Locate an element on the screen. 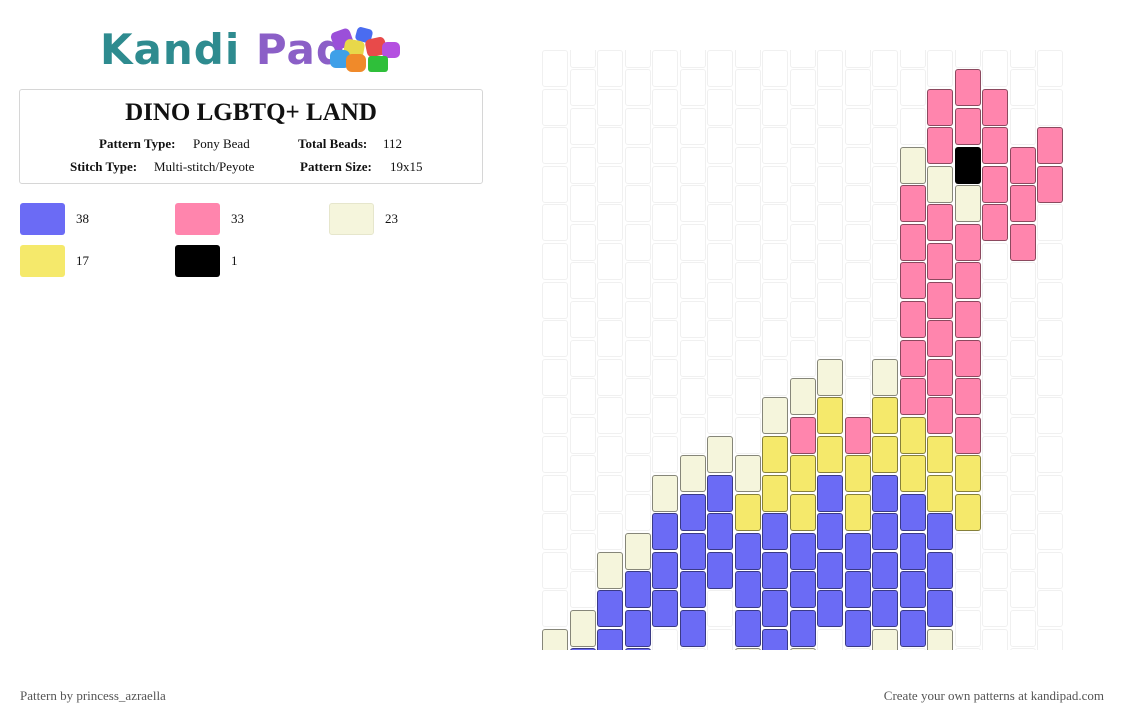 Image resolution: width=1124 pixels, height=720 pixels. pattern-type-row: Pattern Type: is located at coordinates (137, 144).